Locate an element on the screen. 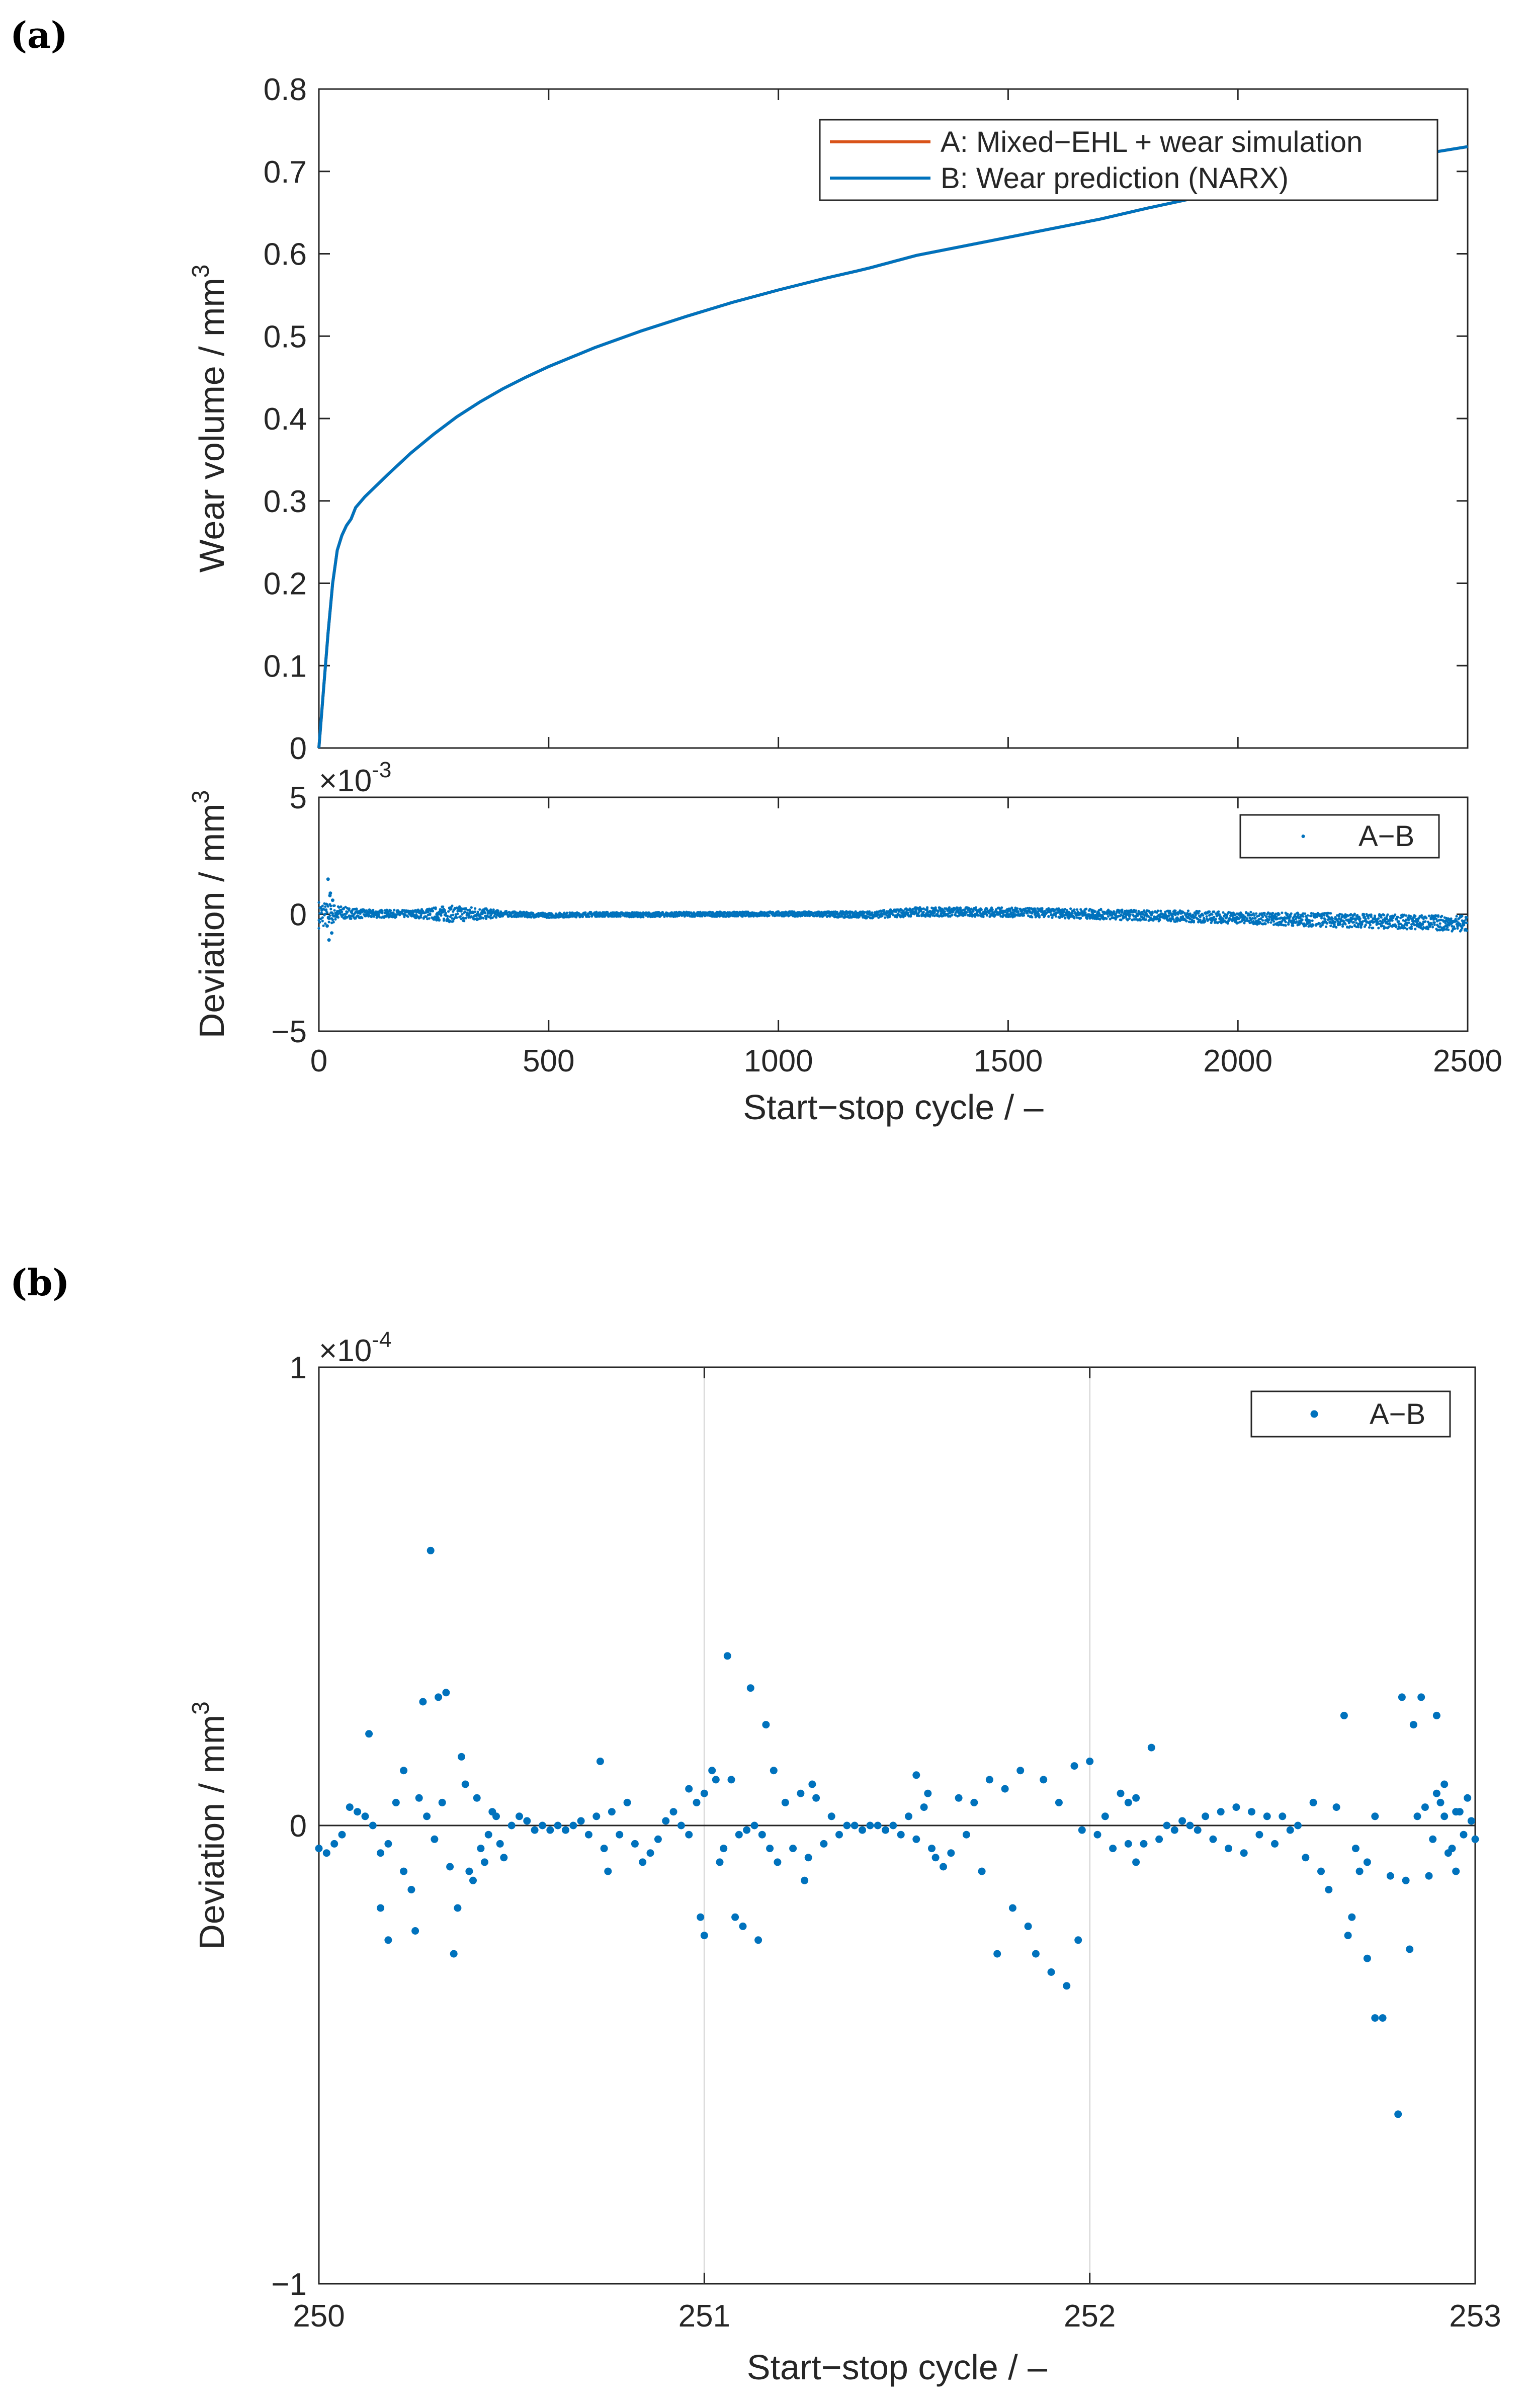  y-tick-label: 0.2 is located at coordinates (286, 584).